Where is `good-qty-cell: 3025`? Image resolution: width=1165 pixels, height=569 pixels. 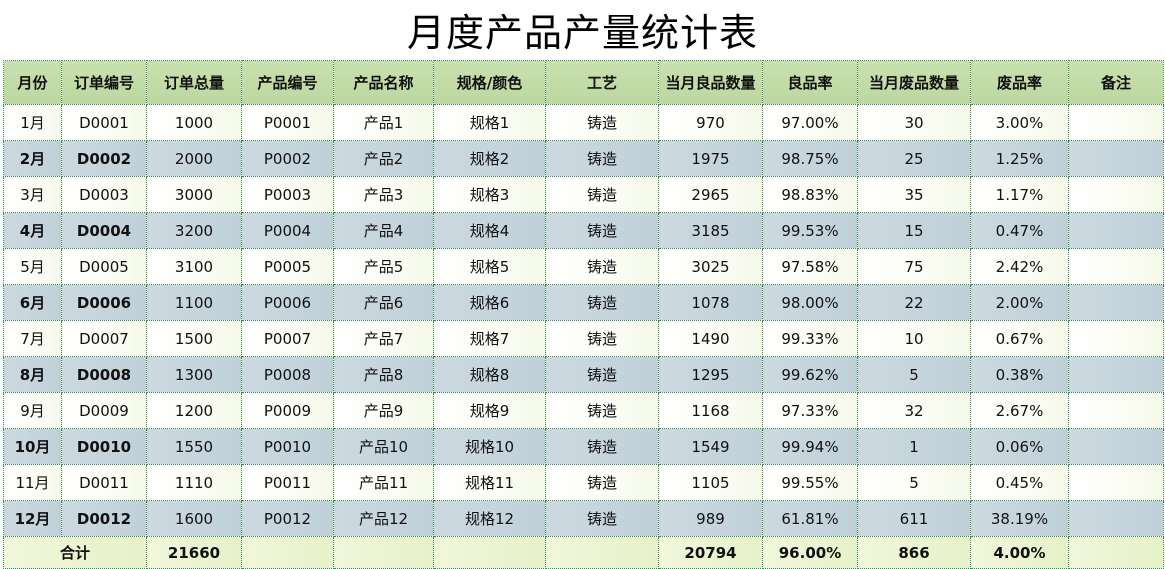 good-qty-cell: 3025 is located at coordinates (710, 266).